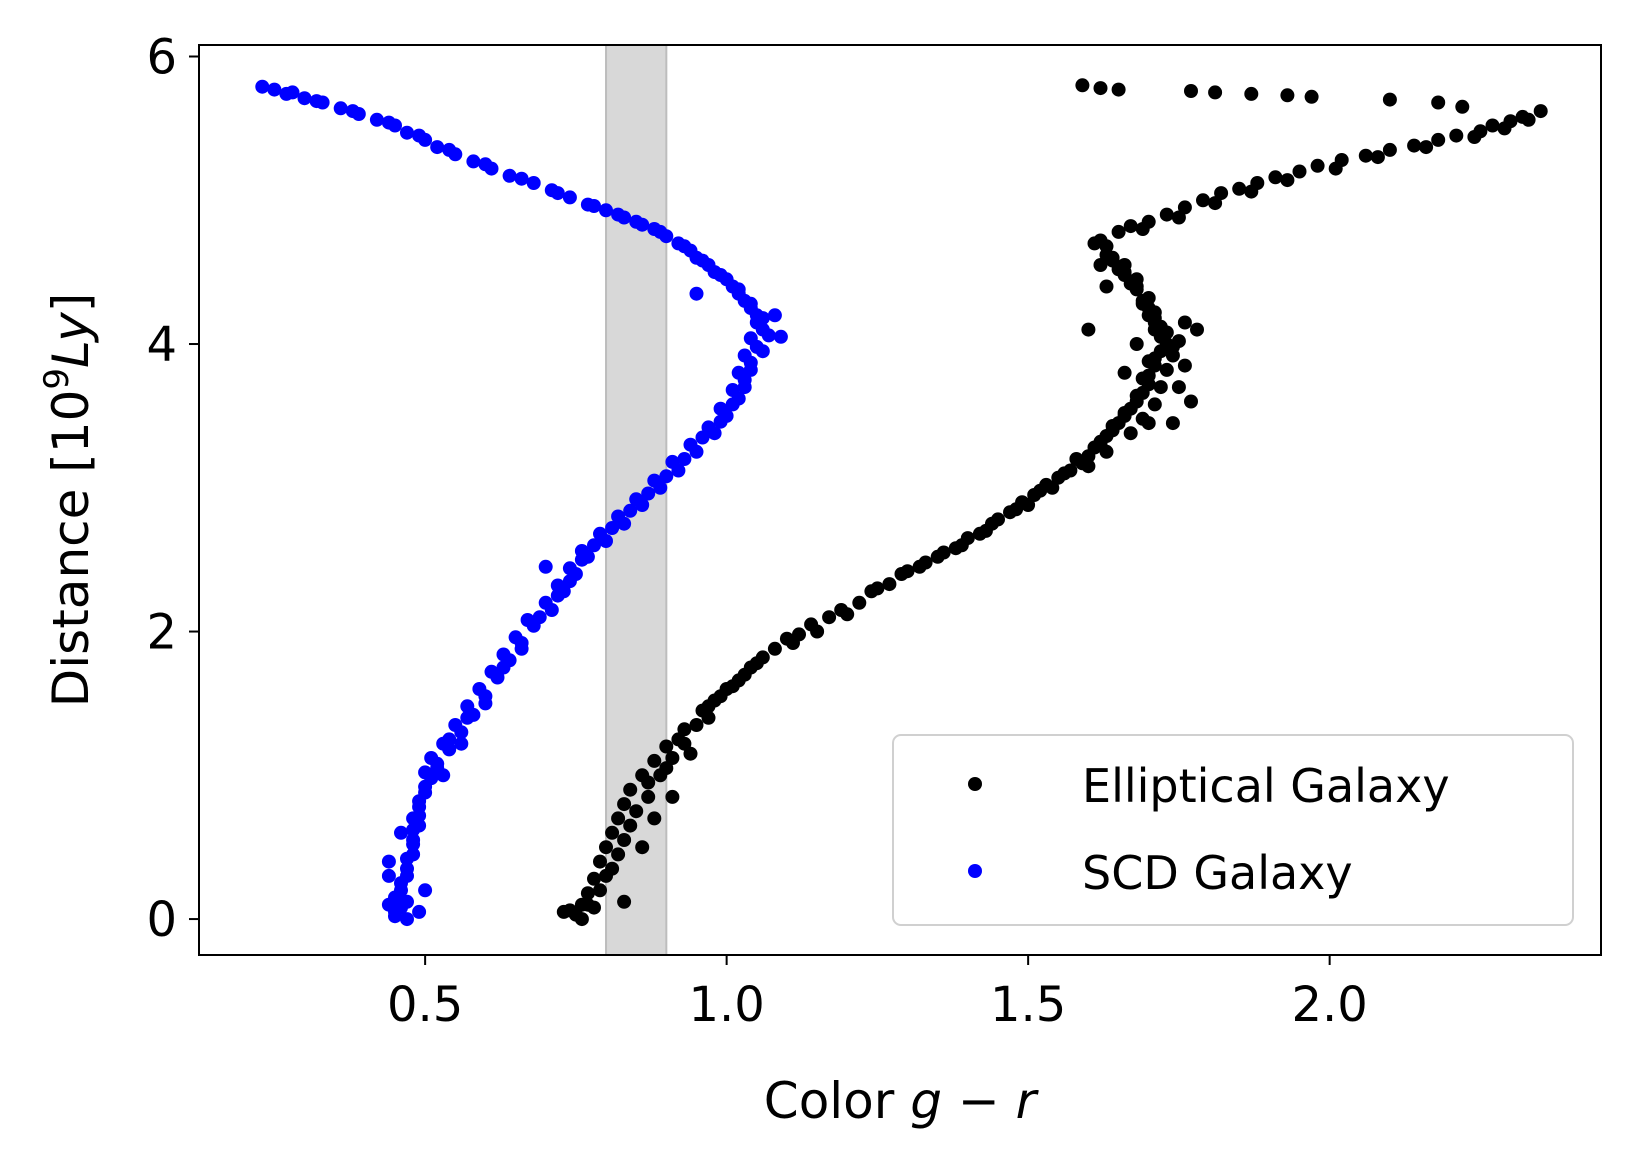 The width and height of the screenshot is (1626, 1162). What do you see at coordinates (161, 345) in the screenshot?
I see `y-tick-label: 4` at bounding box center [161, 345].